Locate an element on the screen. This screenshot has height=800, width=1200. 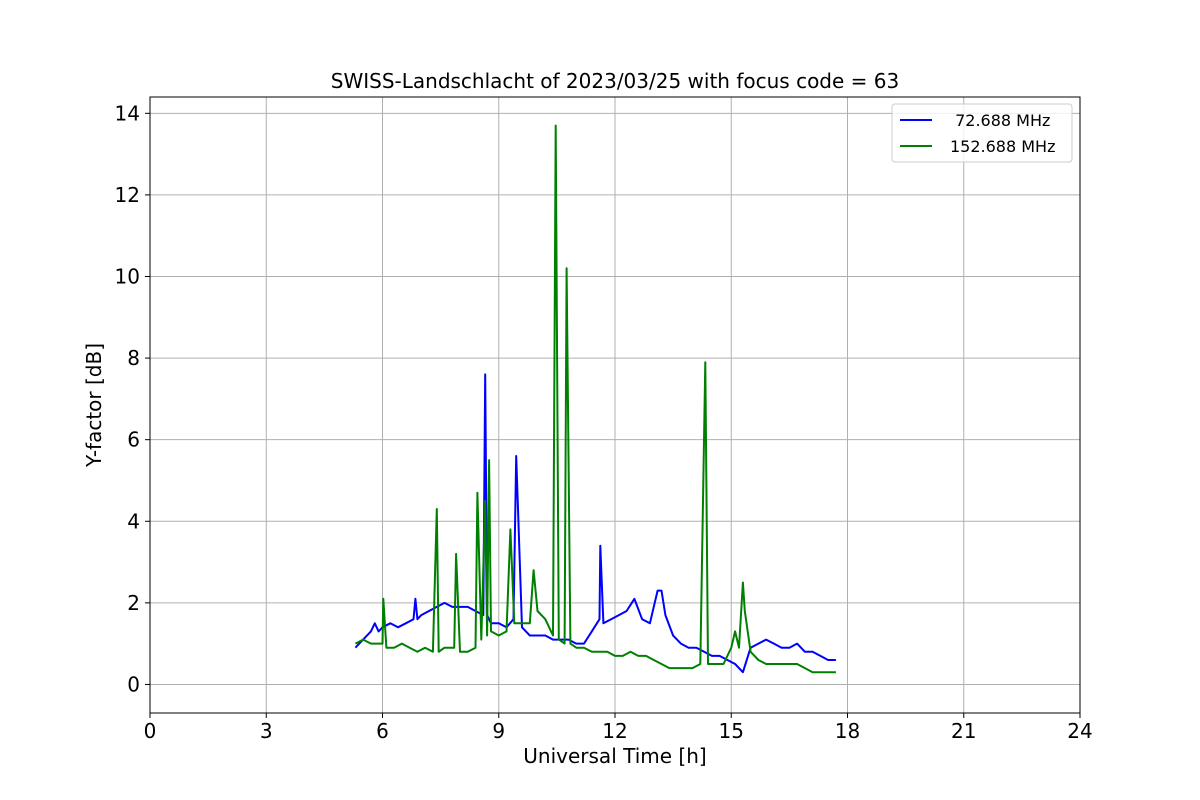
x-tick-label: 3 is located at coordinates (266, 731).